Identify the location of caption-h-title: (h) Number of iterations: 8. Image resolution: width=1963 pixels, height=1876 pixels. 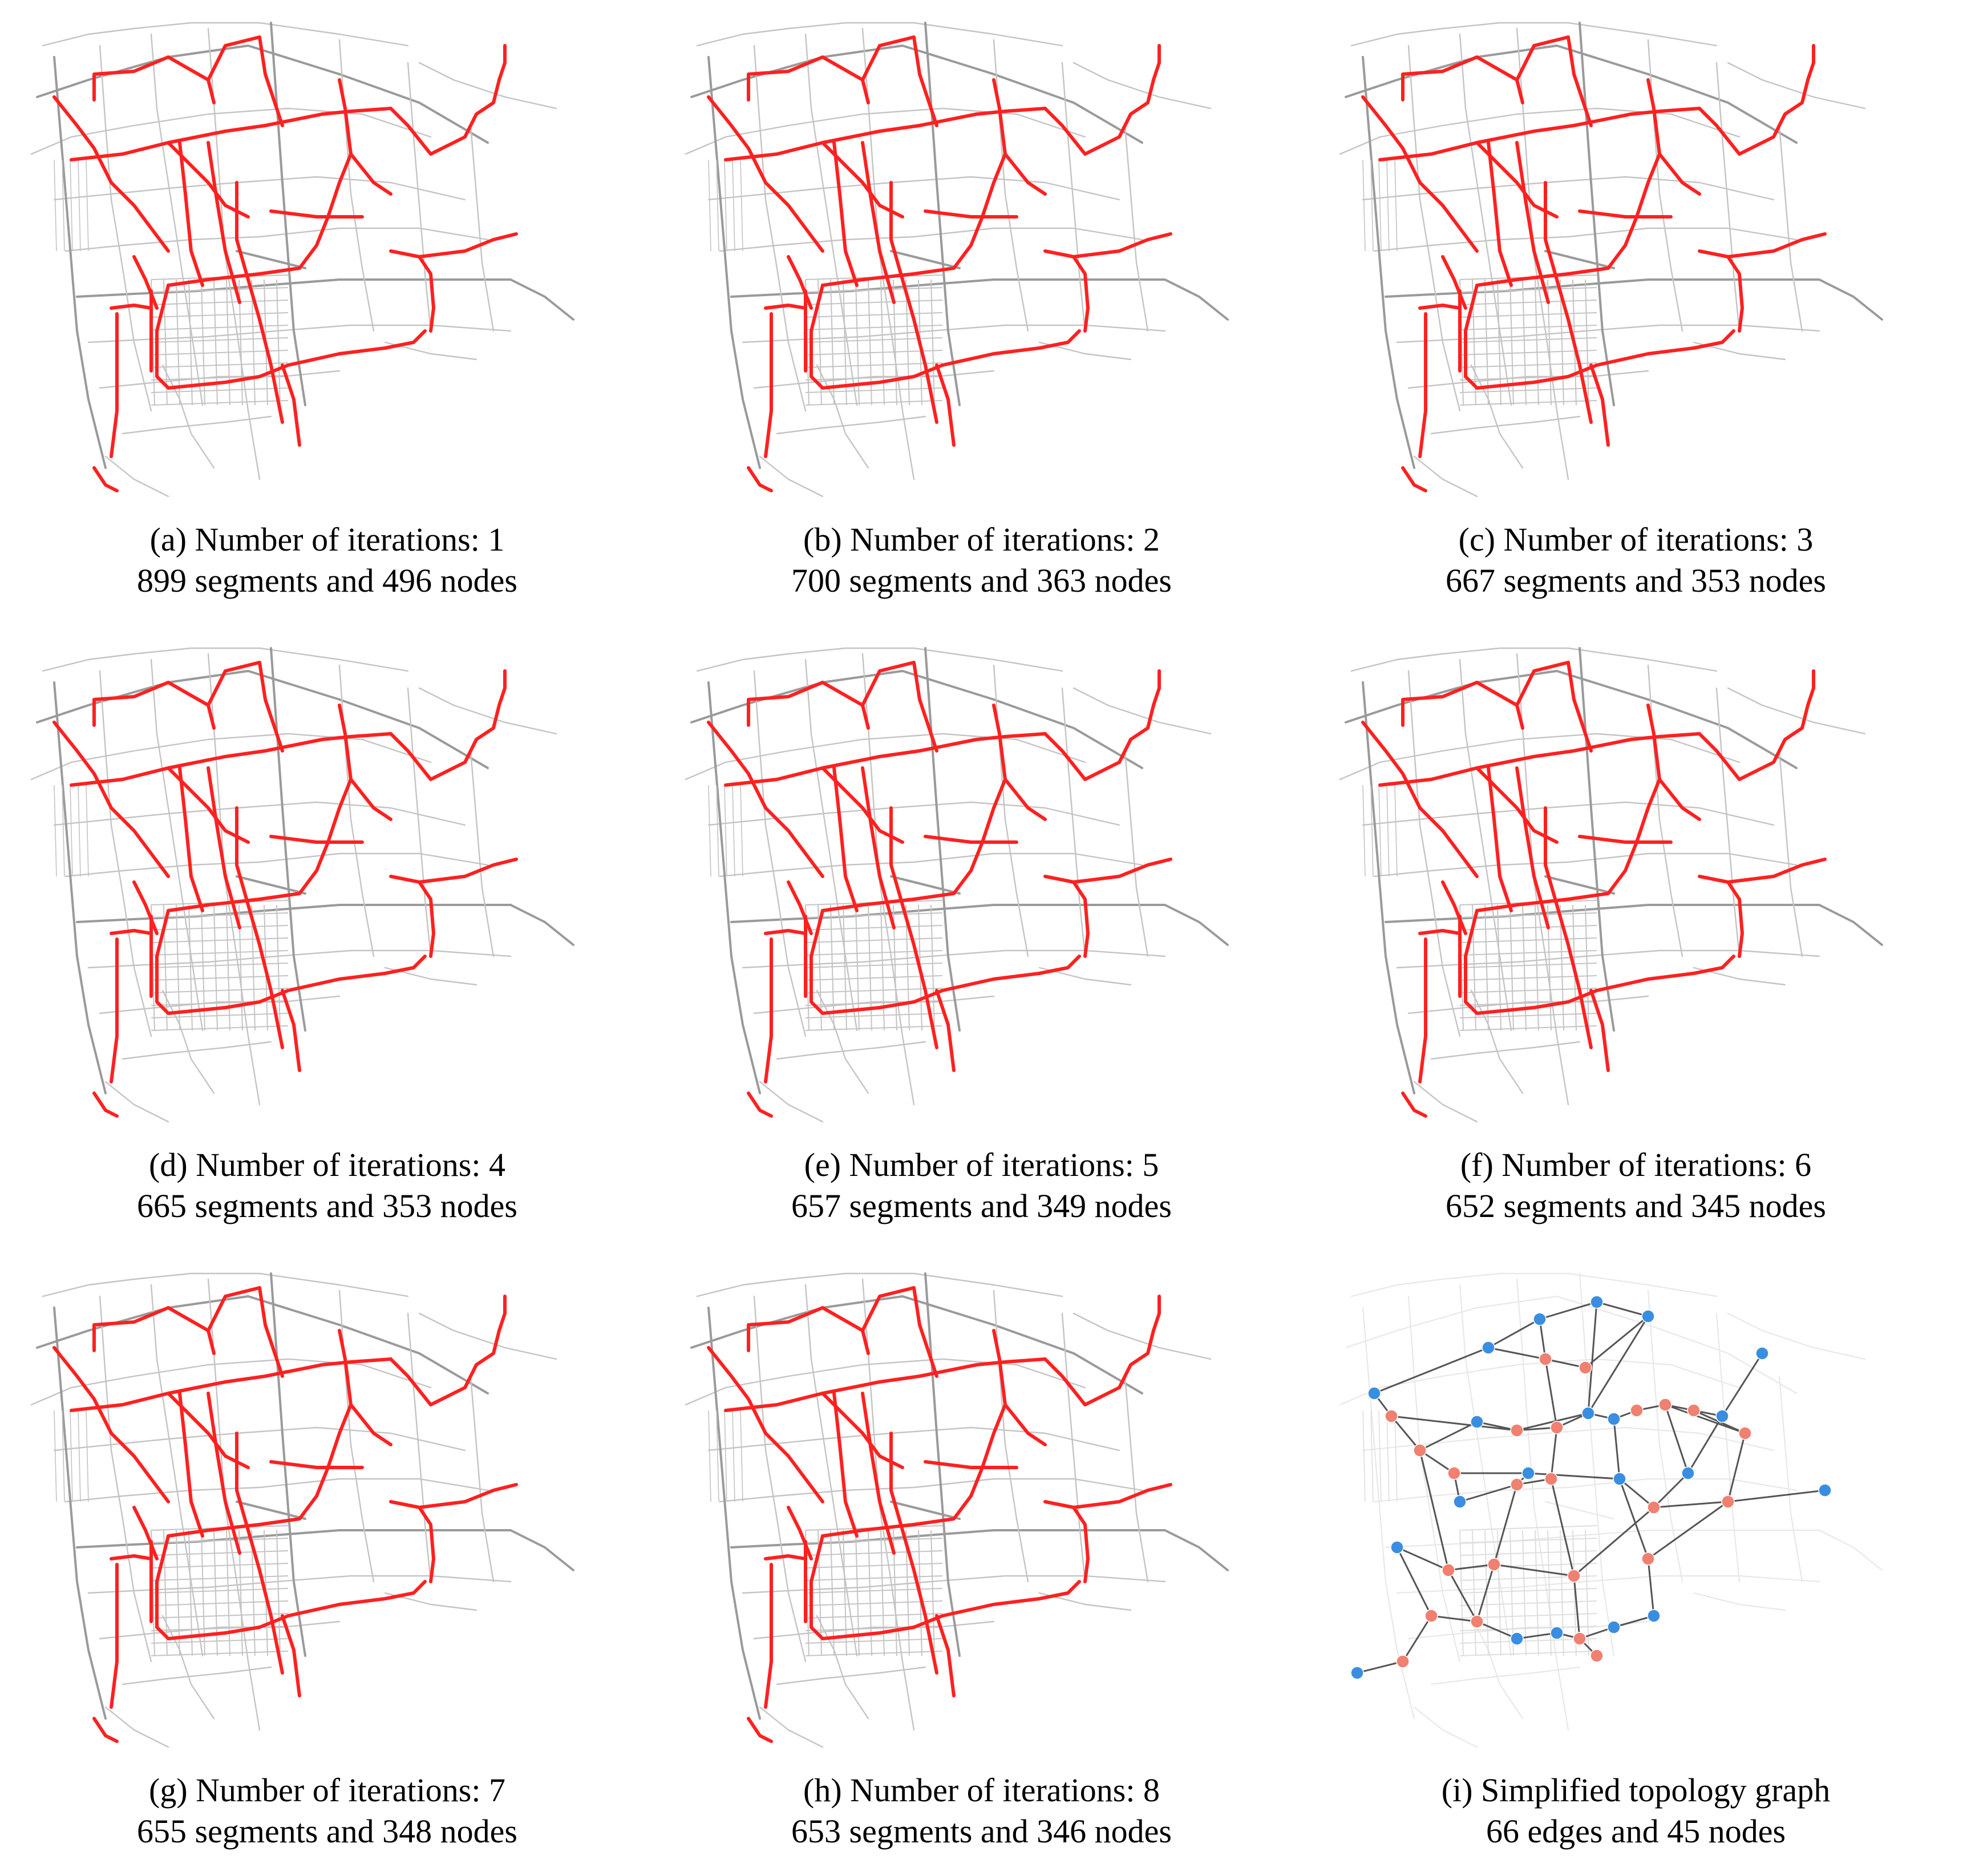
(982, 1790).